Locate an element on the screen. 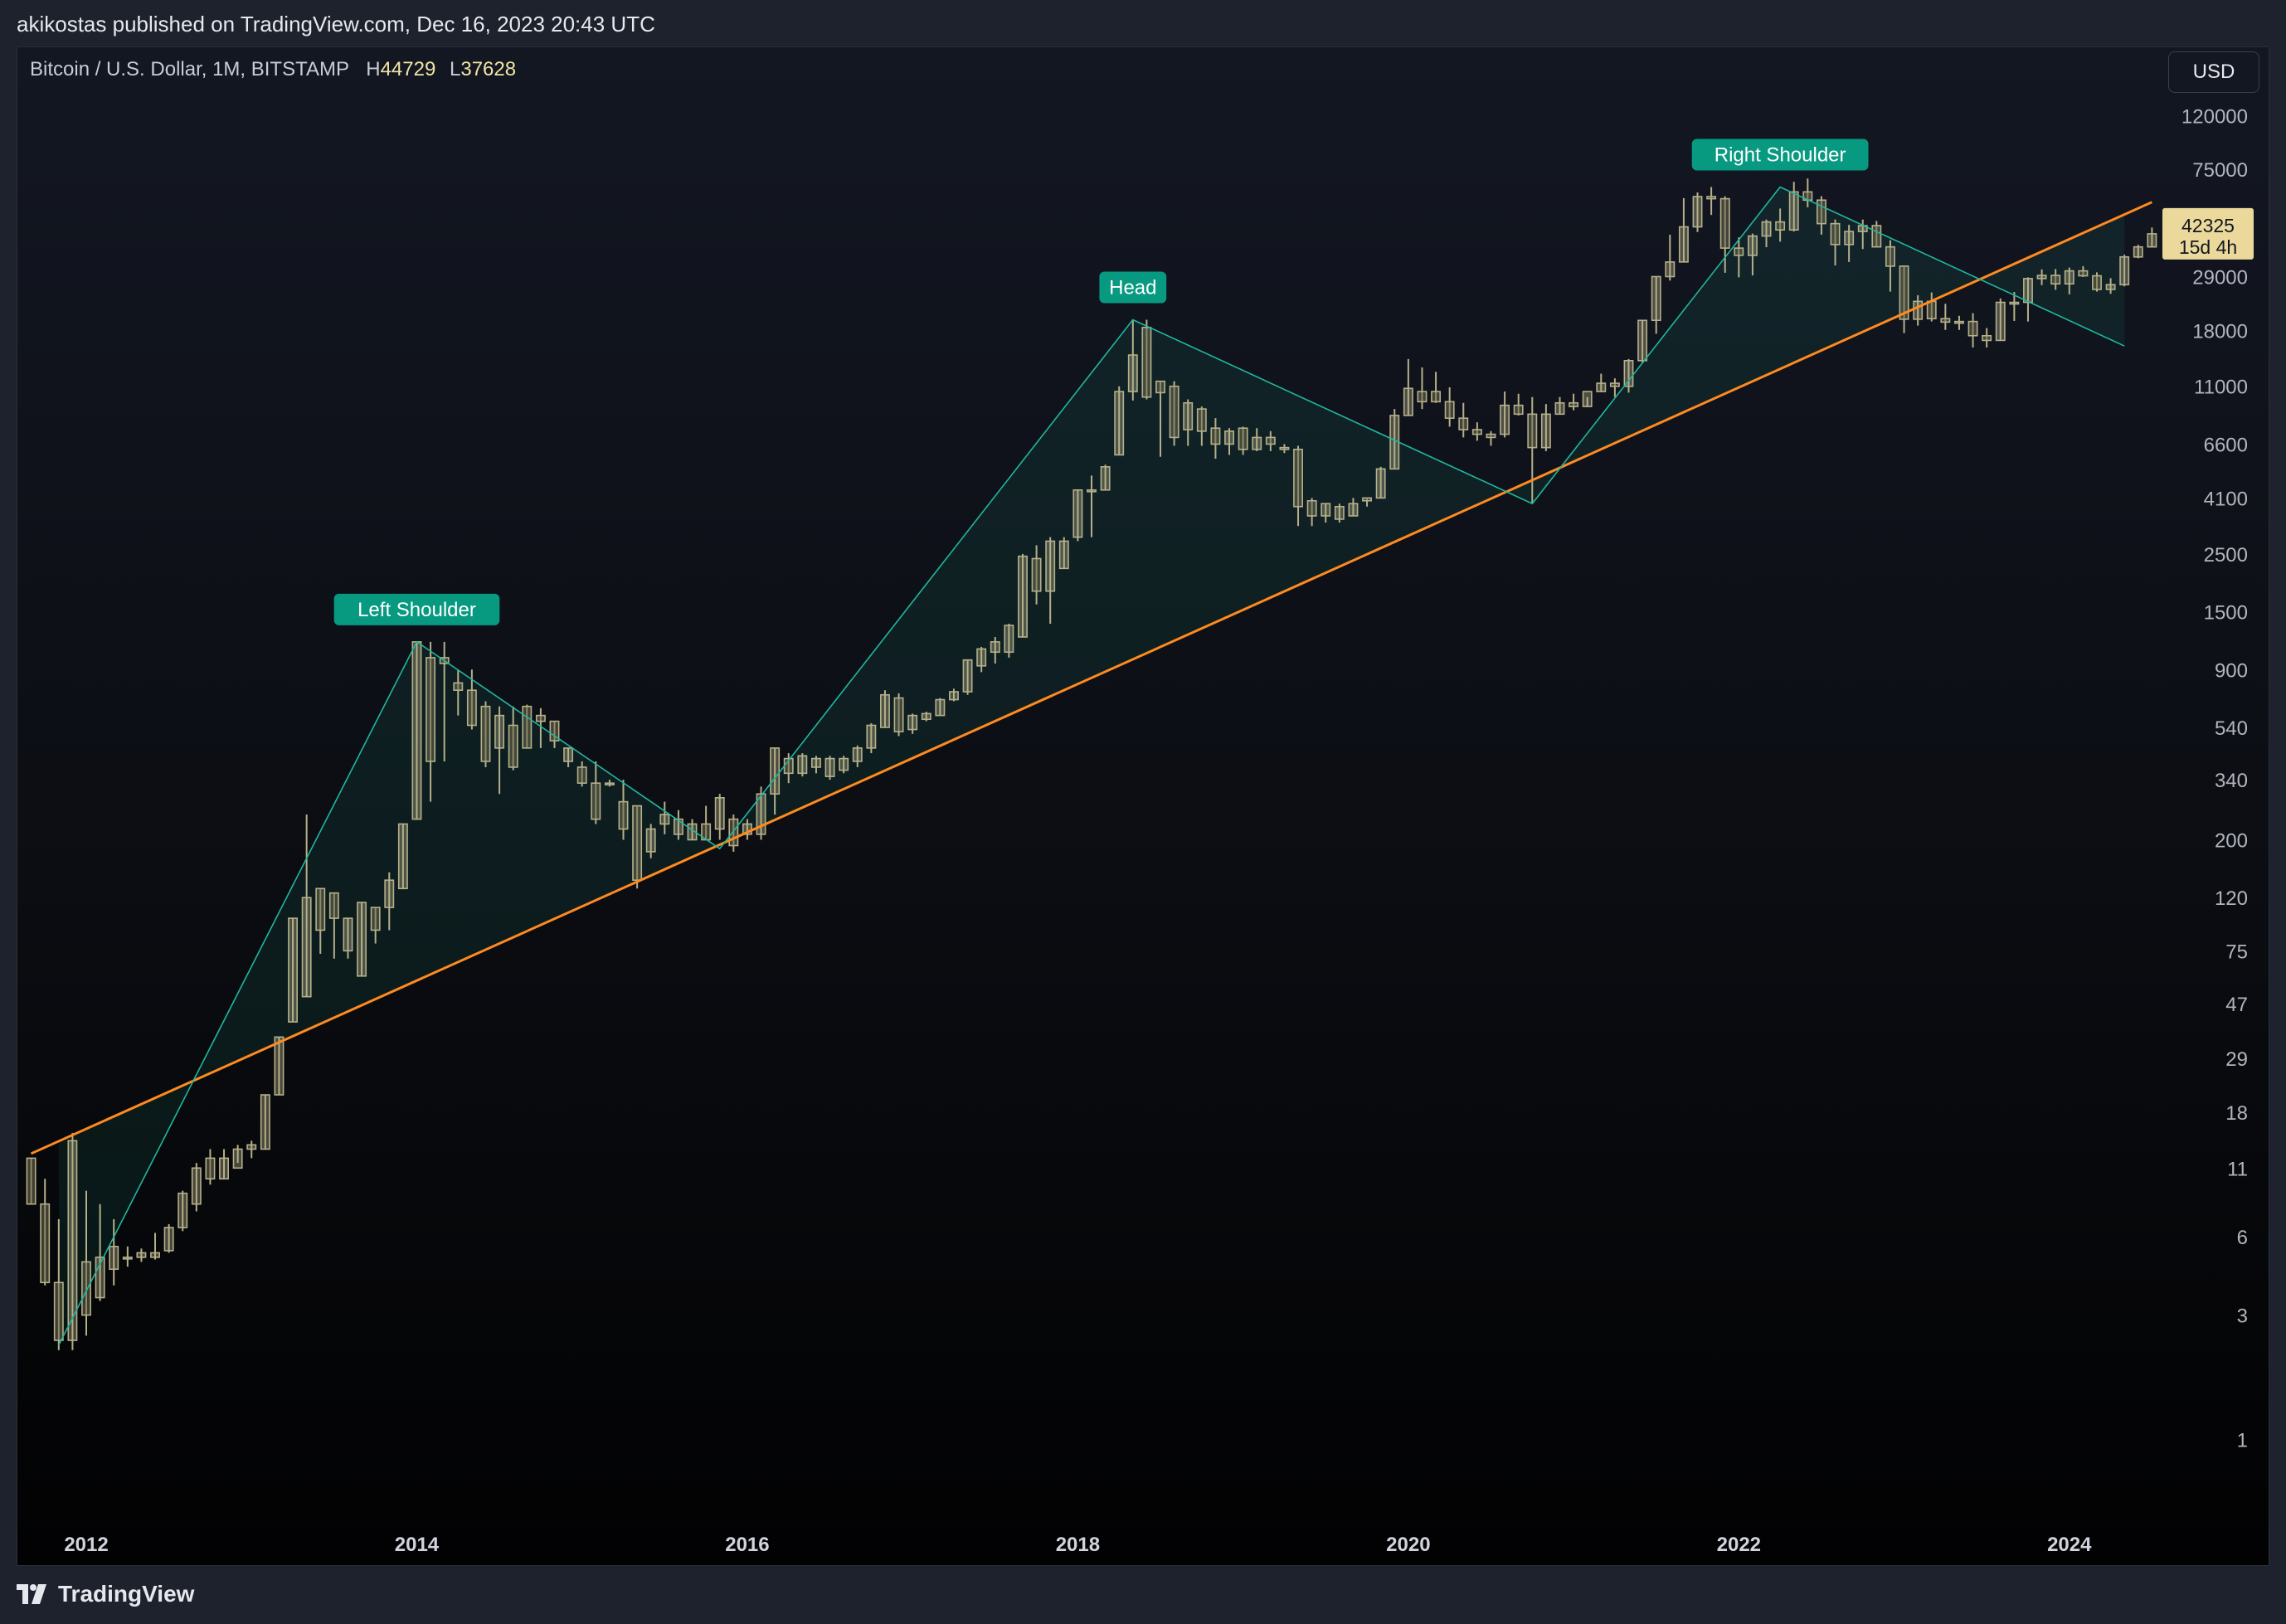  tradingview-logo: TradingView is located at coordinates (106, 1594).